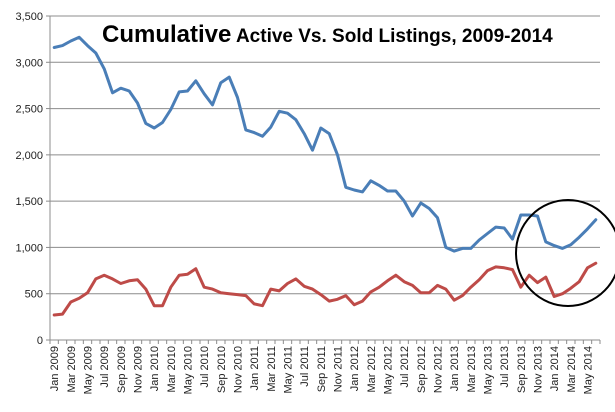 The width and height of the screenshot is (615, 412). I want to click on y-tick-label: 2,000, so click(29, 156).